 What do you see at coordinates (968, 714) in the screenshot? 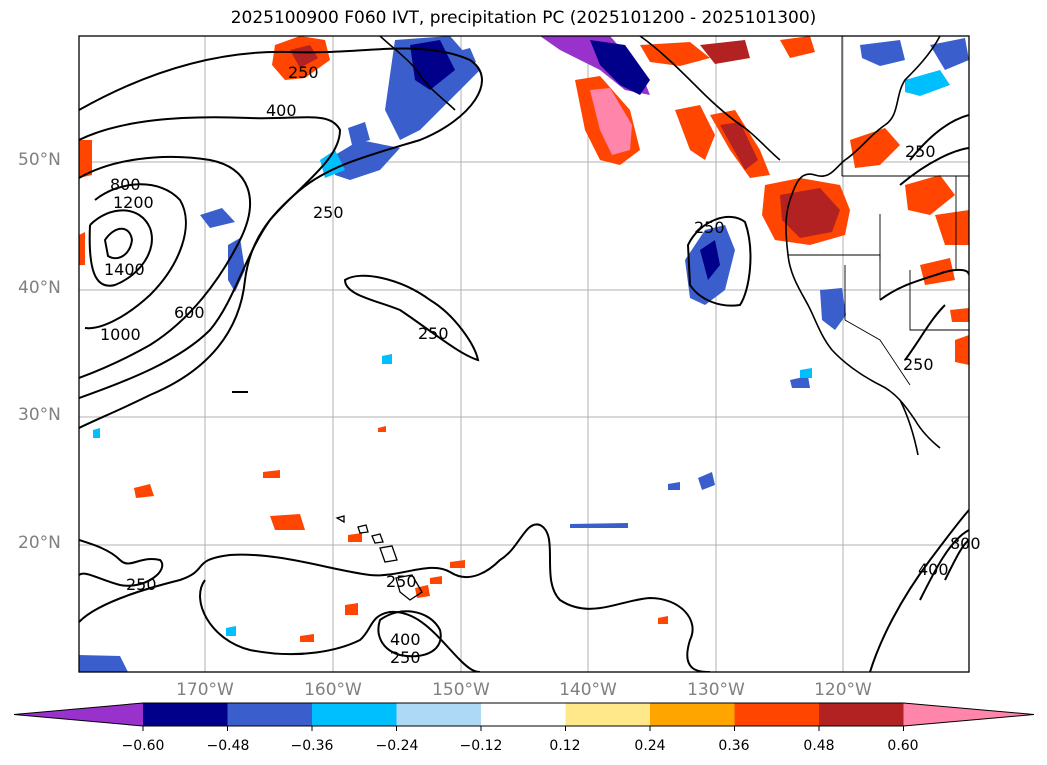
I see `colorbar-extend-high` at bounding box center [968, 714].